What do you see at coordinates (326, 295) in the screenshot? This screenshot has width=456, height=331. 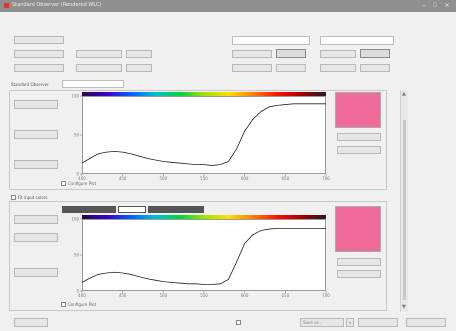 I see `chart2-xtick-label-6: 700` at bounding box center [326, 295].